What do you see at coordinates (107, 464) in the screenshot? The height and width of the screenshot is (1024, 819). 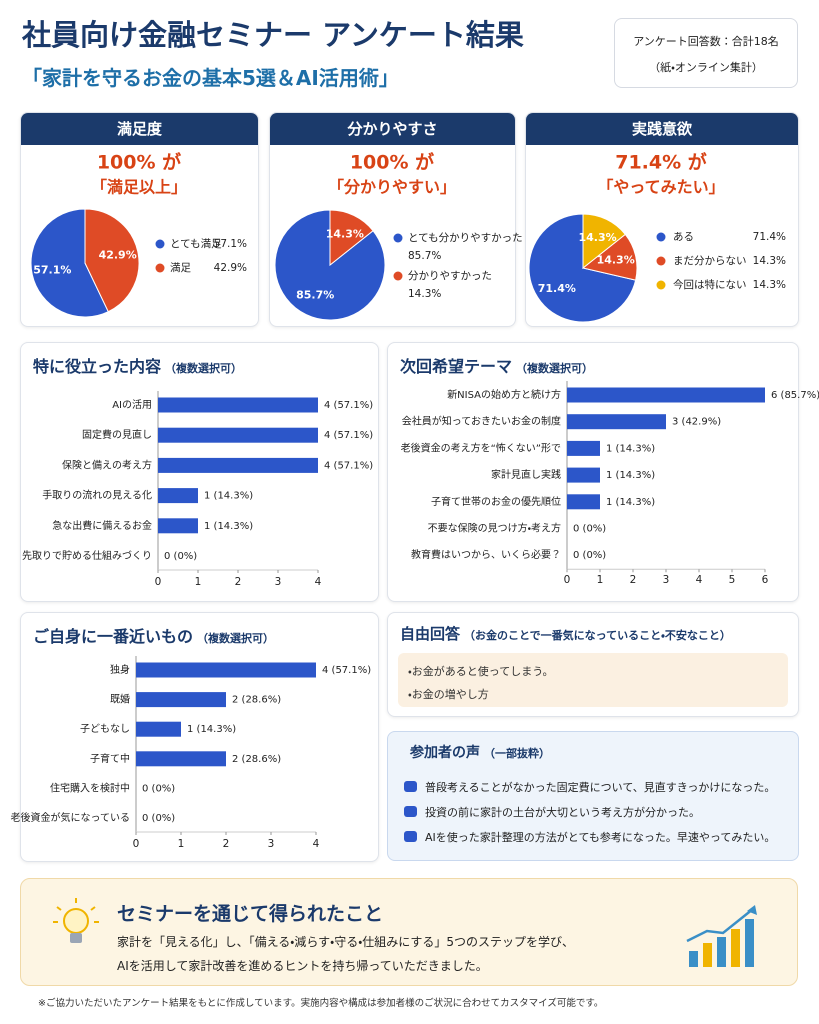 I see `category-label: 保険と備えの考え方` at bounding box center [107, 464].